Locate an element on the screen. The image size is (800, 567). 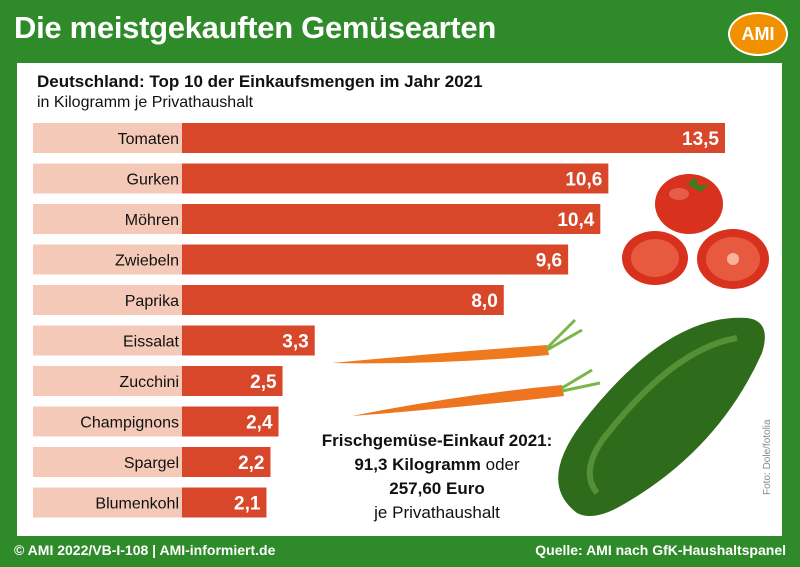
tomato-image is located at coordinates (695, 231).